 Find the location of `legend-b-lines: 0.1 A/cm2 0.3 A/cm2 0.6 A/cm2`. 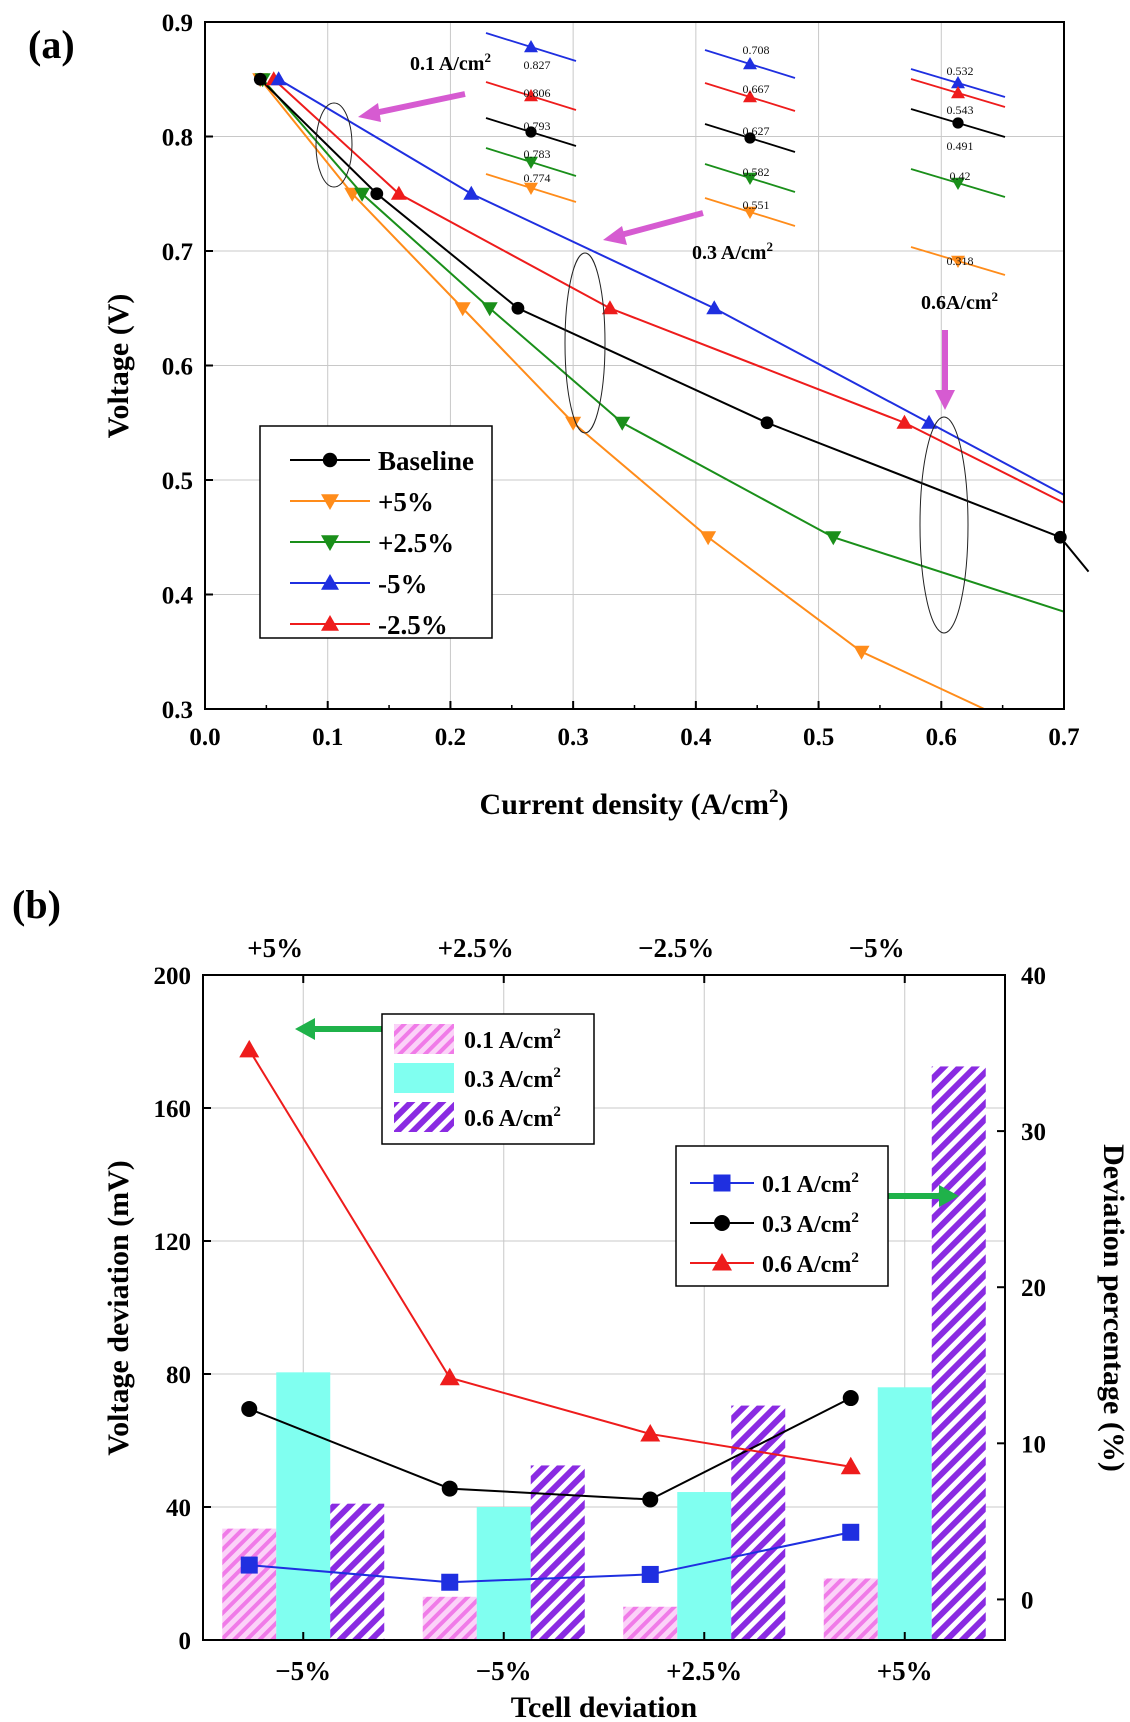

legend-b-lines: 0.1 A/cm2 0.3 A/cm2 0.6 A/cm2 is located at coordinates (782, 1216).